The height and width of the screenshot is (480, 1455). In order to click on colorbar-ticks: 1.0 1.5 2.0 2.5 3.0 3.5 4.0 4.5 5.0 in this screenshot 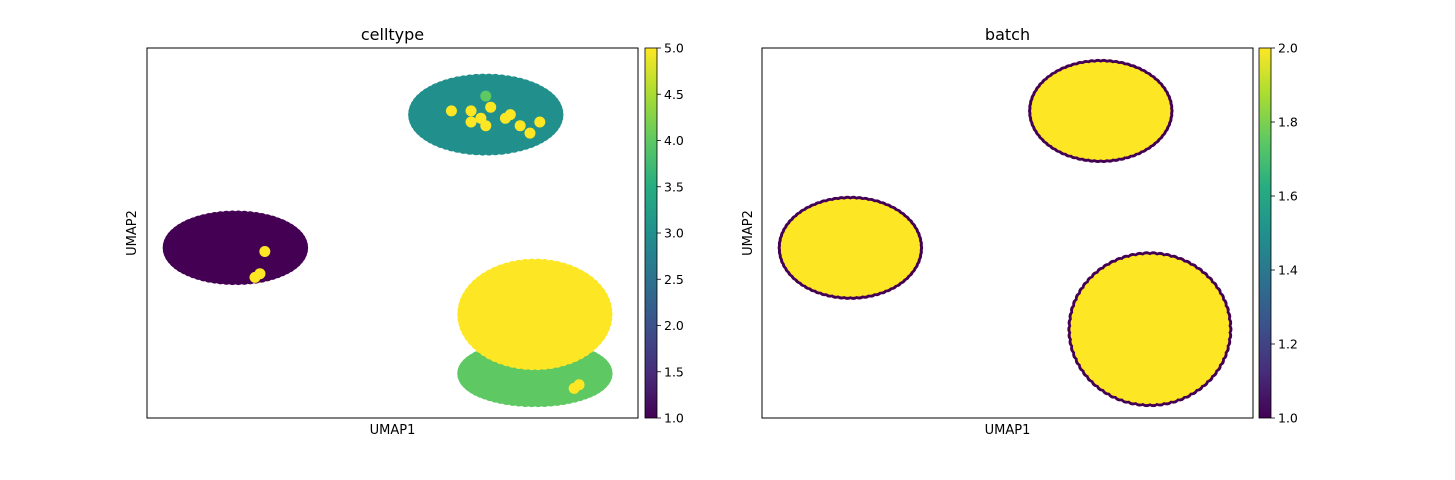, I will do `click(670, 233)`.